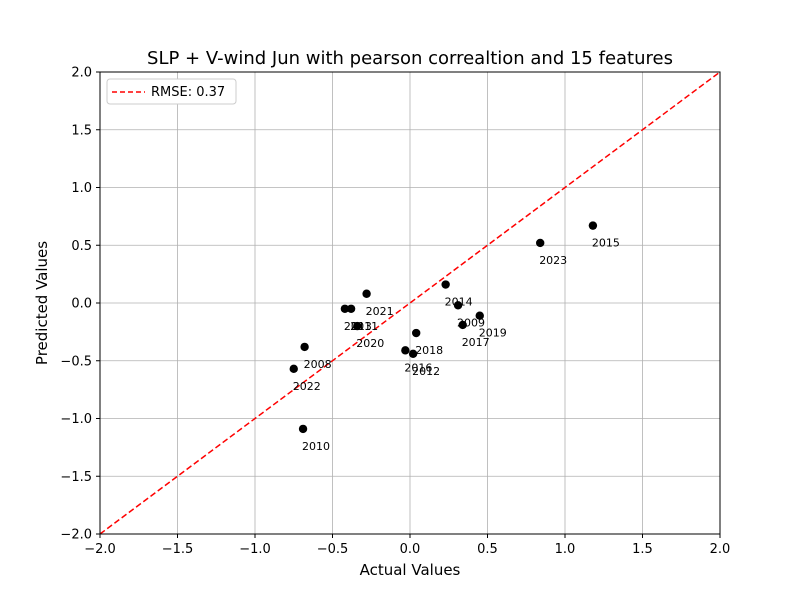  Describe the element at coordinates (416, 333) in the screenshot. I see `data-point-2018` at that location.